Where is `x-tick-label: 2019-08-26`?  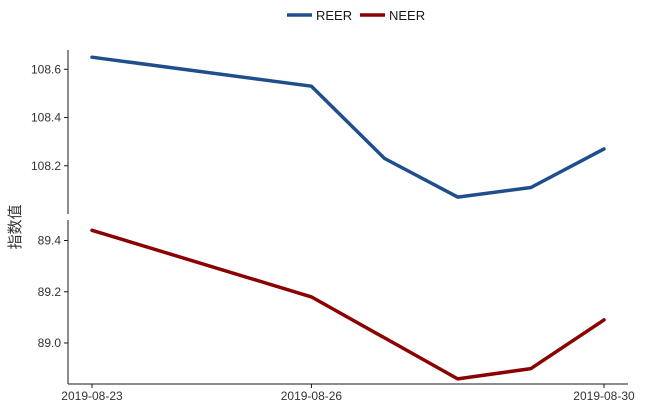
x-tick-label: 2019-08-26 is located at coordinates (312, 396).